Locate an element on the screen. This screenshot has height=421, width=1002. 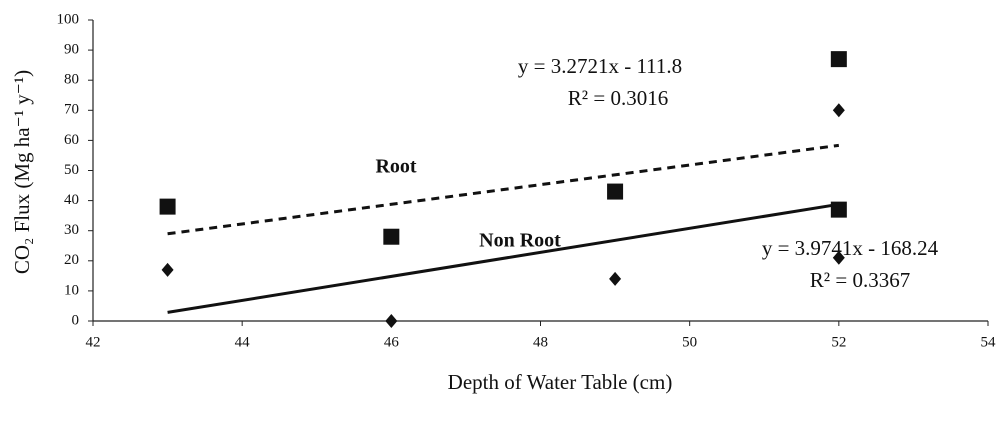
y-tick-label: 60 is located at coordinates (71, 140).